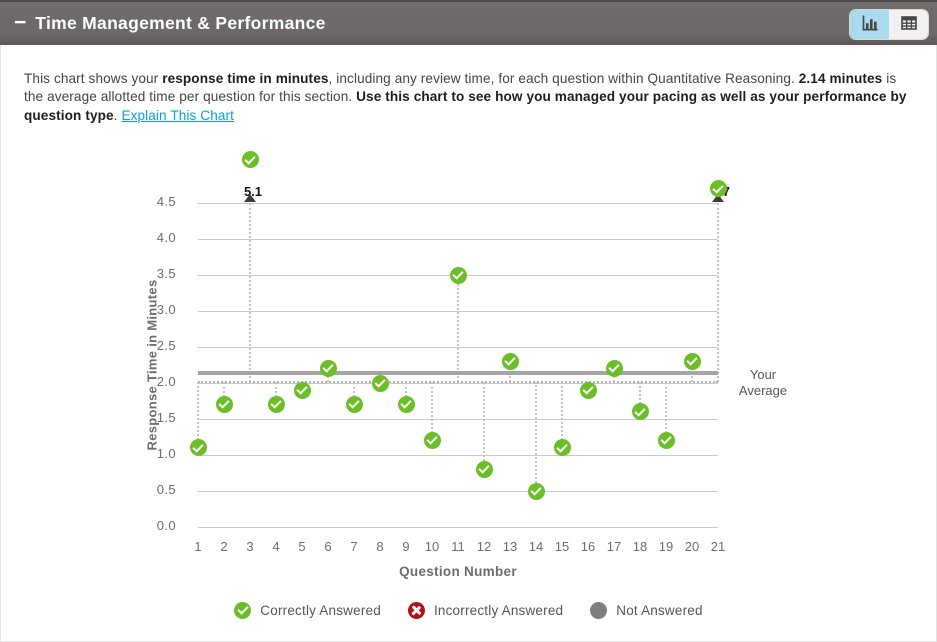 The image size is (937, 642). I want to click on y-tick-label: 4.5, so click(166, 201).